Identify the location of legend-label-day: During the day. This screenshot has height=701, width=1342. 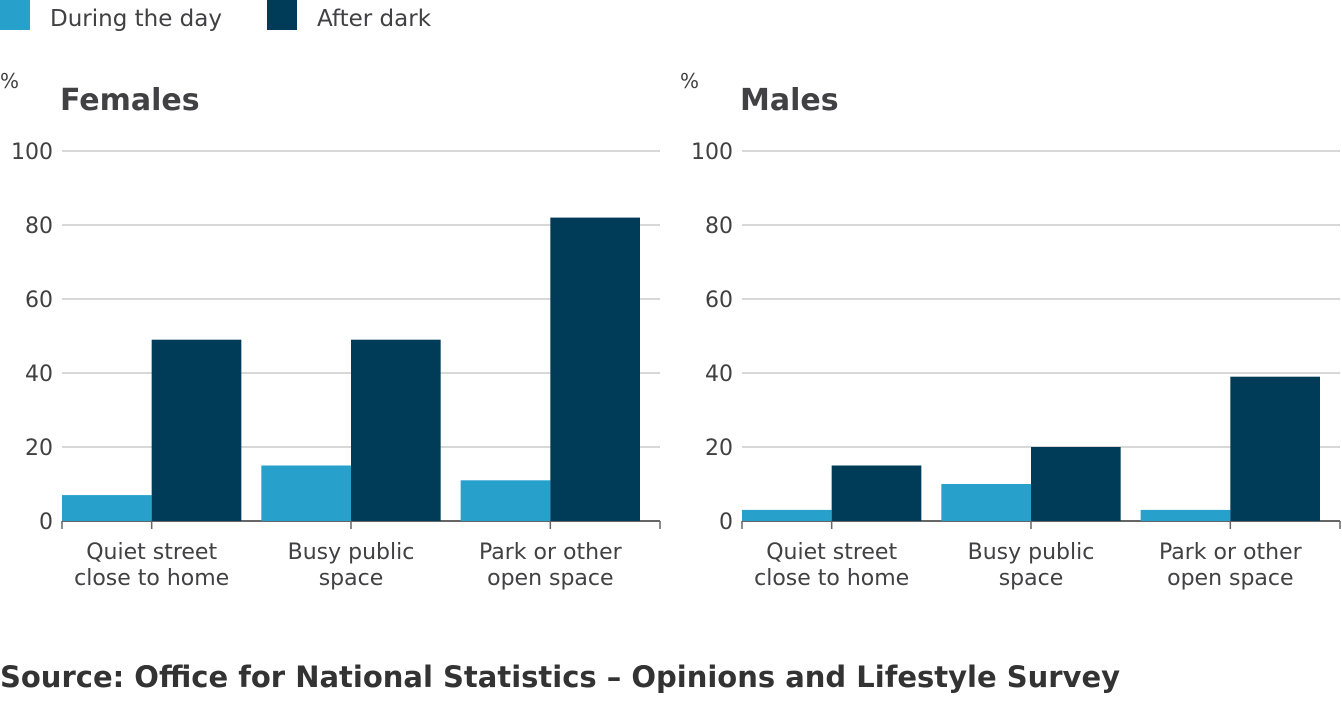
(136, 19).